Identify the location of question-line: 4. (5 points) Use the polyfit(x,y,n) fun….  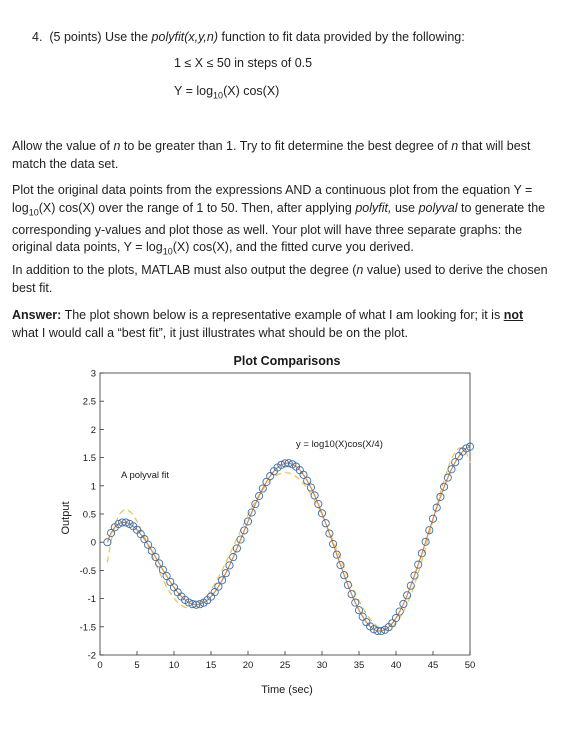
(248, 37).